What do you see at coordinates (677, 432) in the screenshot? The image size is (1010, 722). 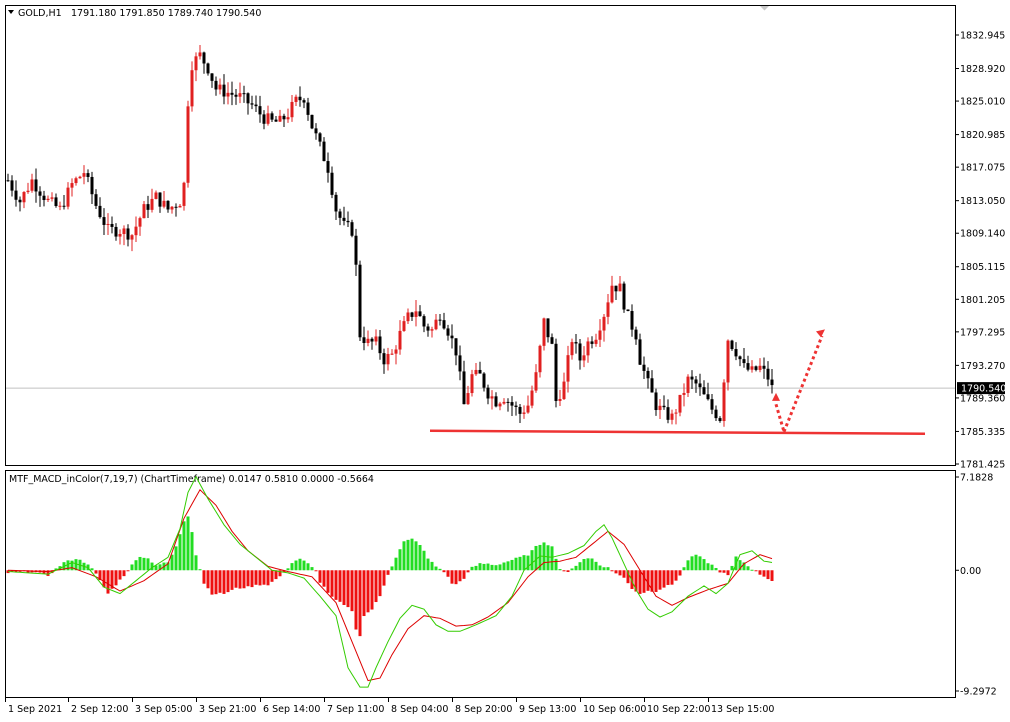 I see `support-level-line` at bounding box center [677, 432].